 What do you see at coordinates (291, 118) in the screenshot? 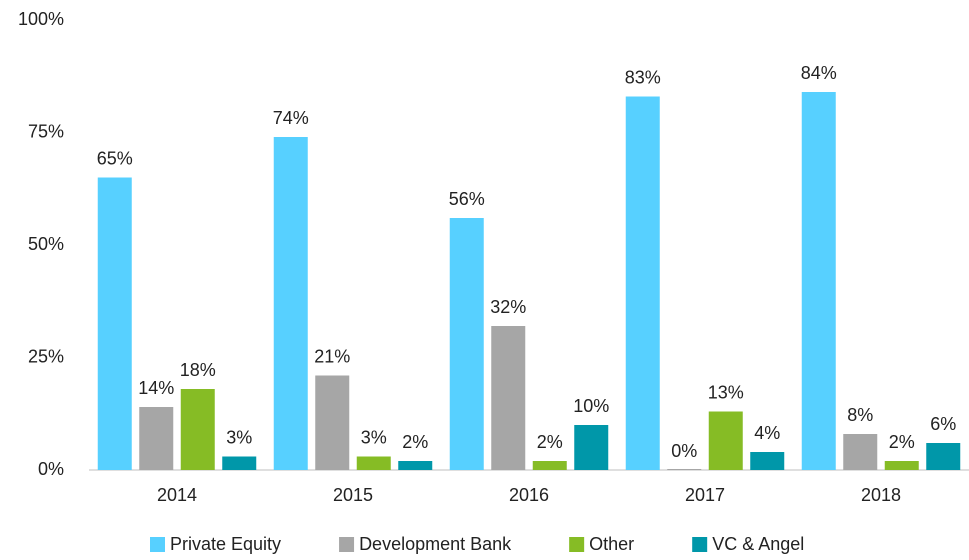
I see `value-label: 74%` at bounding box center [291, 118].